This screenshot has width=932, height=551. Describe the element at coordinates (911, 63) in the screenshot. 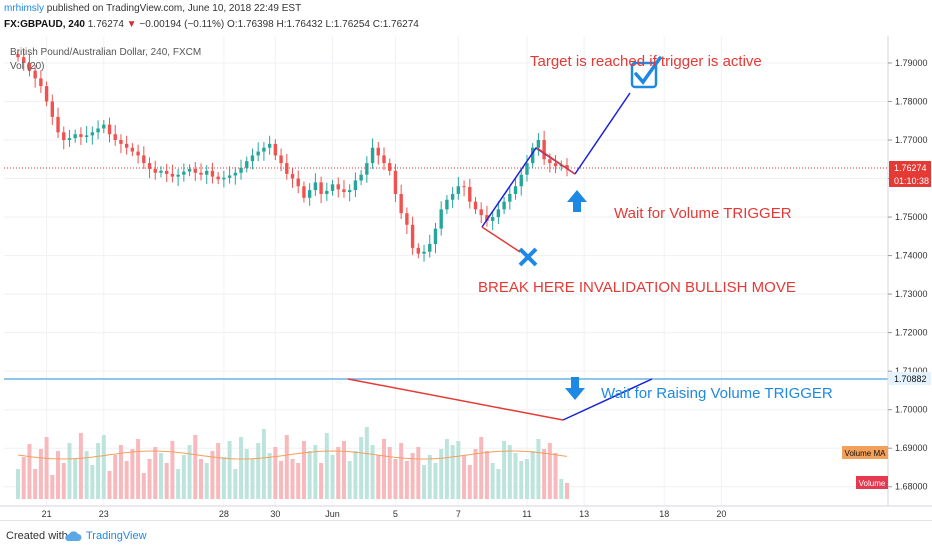

I see `price-tick-label: 1.79000` at that location.